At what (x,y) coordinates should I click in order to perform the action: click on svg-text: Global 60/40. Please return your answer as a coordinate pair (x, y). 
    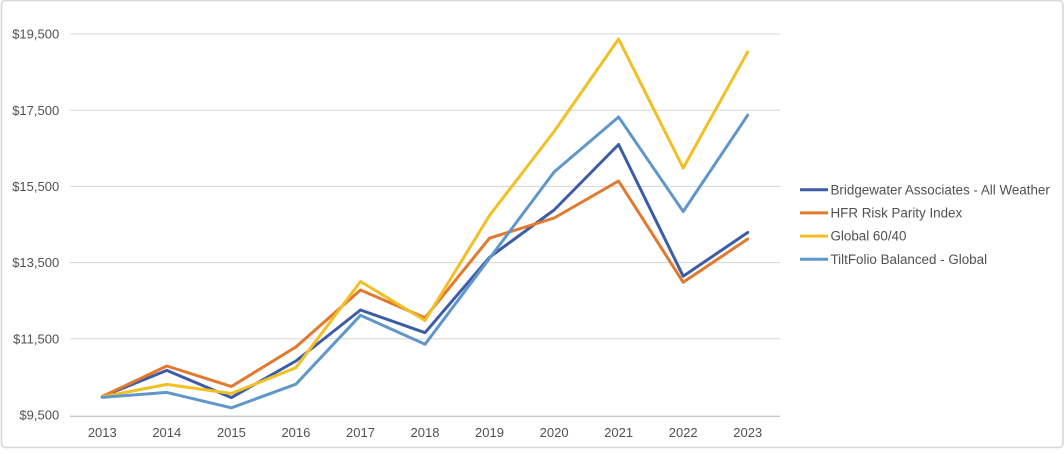
    Looking at the image, I should click on (869, 236).